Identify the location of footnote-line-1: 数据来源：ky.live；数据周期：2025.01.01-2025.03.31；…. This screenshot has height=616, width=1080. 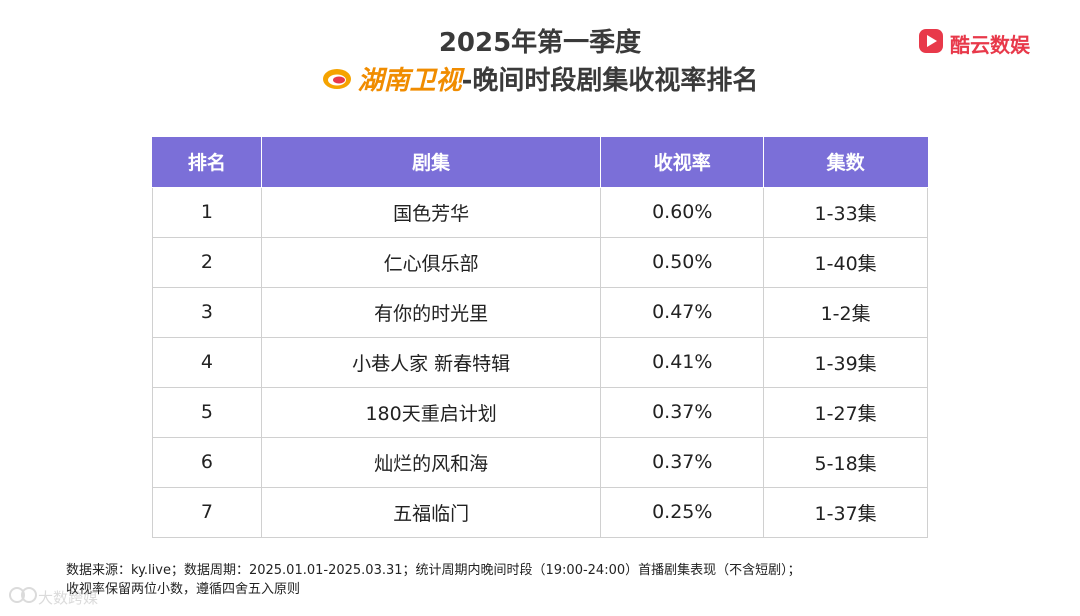
(433, 570).